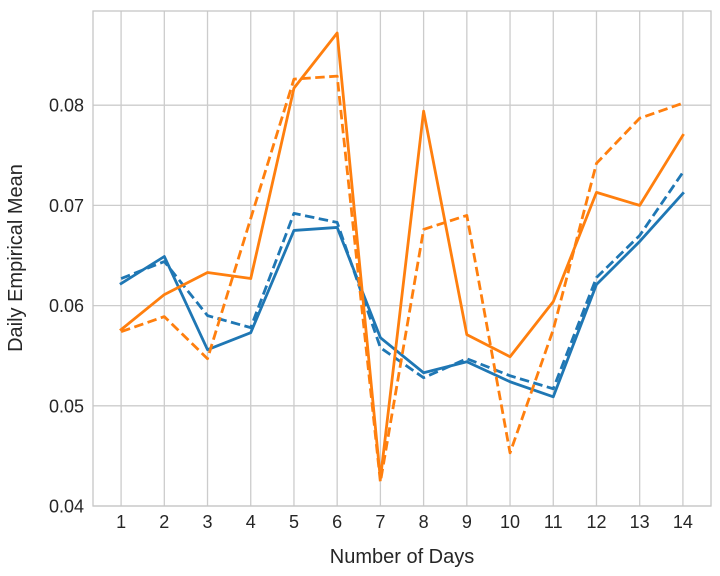  Describe the element at coordinates (66, 106) in the screenshot. I see `y-tick-label: 0.08` at that location.